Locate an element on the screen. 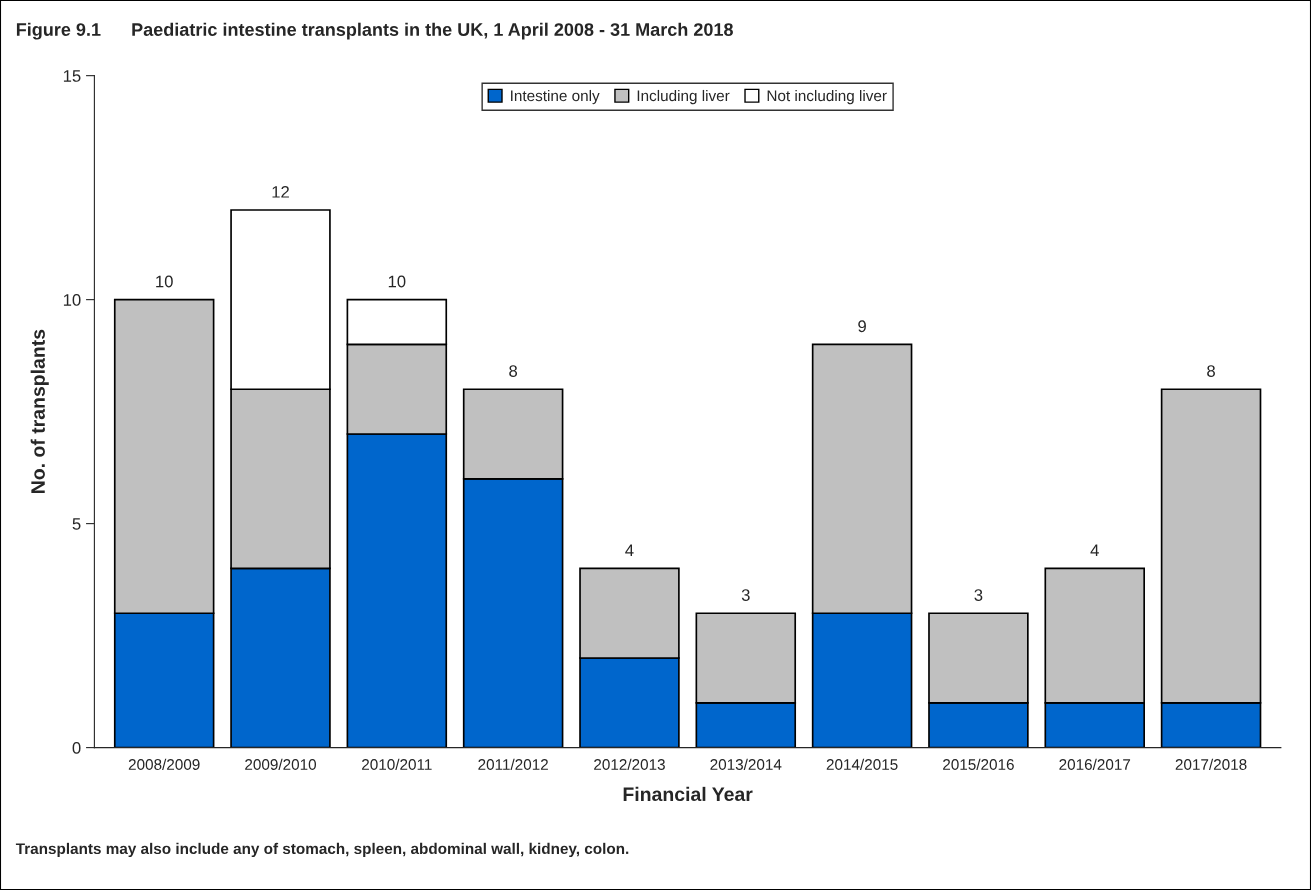 Image resolution: width=1311 pixels, height=890 pixels. y-tick-label: 0 is located at coordinates (76, 748).